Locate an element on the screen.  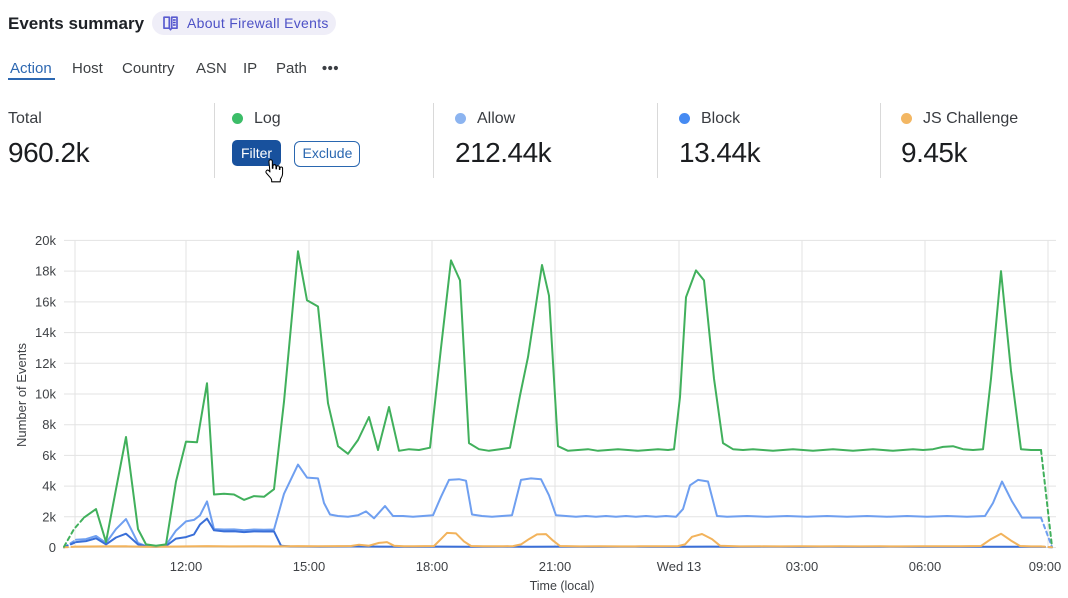
svg-text: 20k is located at coordinates (45, 240).